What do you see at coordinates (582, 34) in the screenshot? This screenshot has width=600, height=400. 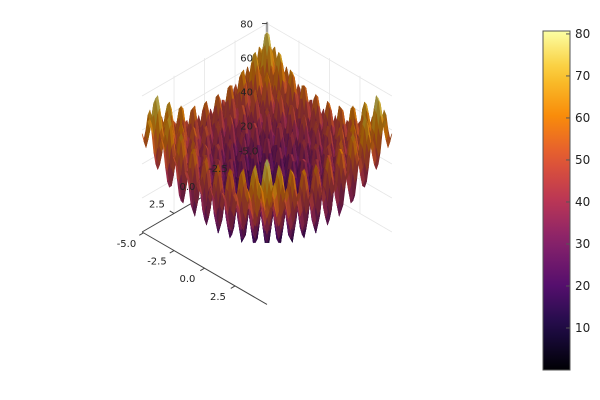 I see `colorbar-tick-label: 80` at bounding box center [582, 34].